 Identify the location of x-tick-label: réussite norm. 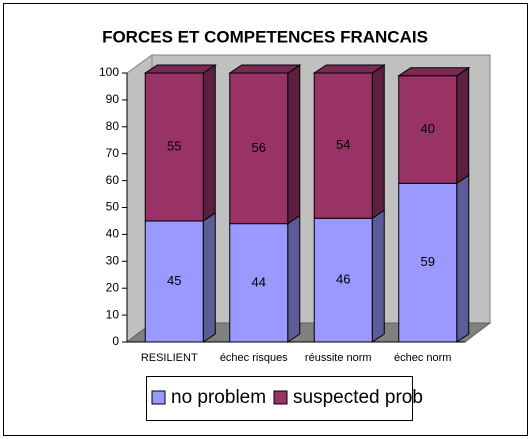
(338, 358).